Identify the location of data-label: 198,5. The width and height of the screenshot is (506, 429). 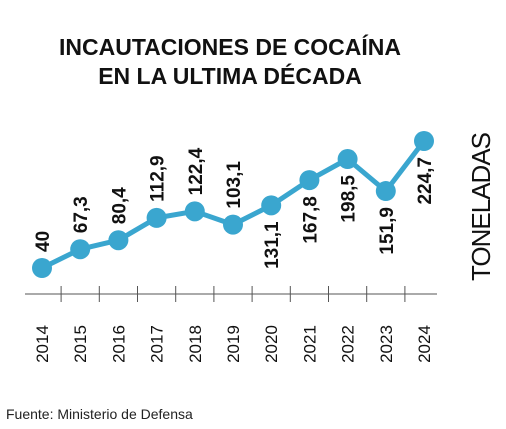
(349, 199).